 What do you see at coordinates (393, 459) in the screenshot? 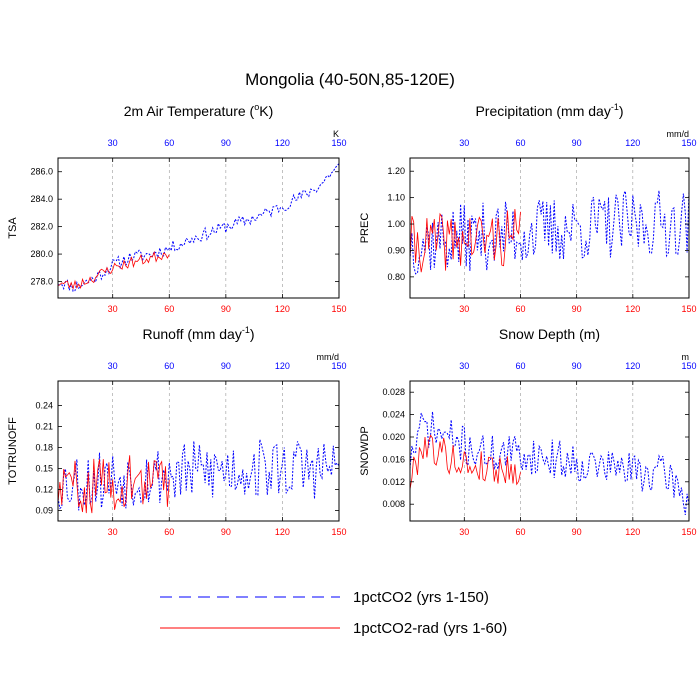
I see `y-tick-label: 0.016` at bounding box center [393, 459].